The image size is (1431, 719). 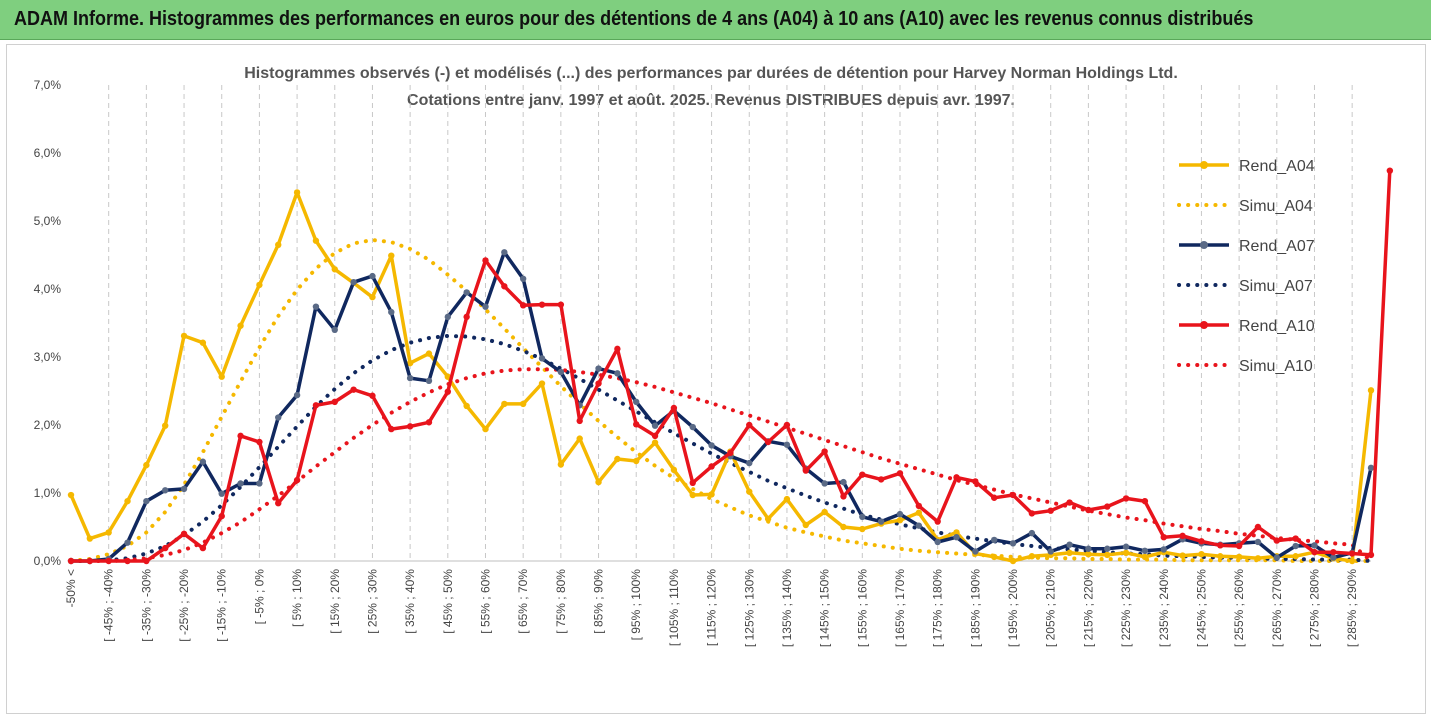 I want to click on x-tick-label: [ 275% ; 280%, so click(x=1314, y=608).